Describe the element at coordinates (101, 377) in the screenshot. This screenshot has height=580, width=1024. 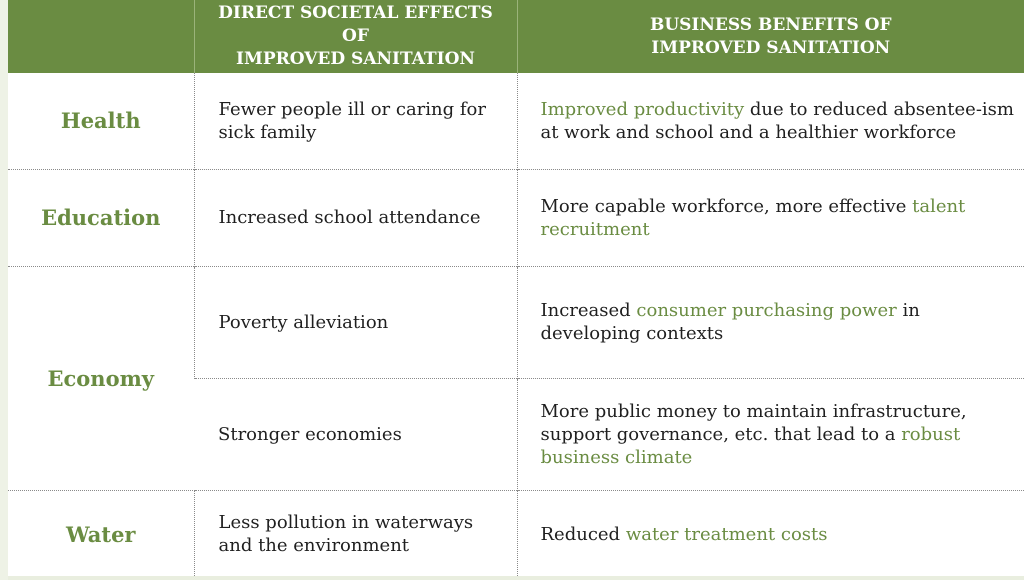
I see `category-economy: Economy` at that location.